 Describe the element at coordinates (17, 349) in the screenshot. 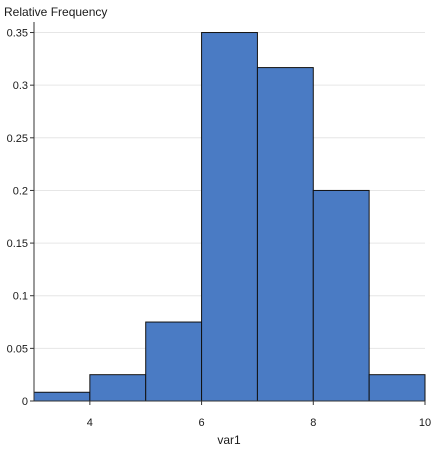

I see `y-tick-label-1: 0.05` at that location.